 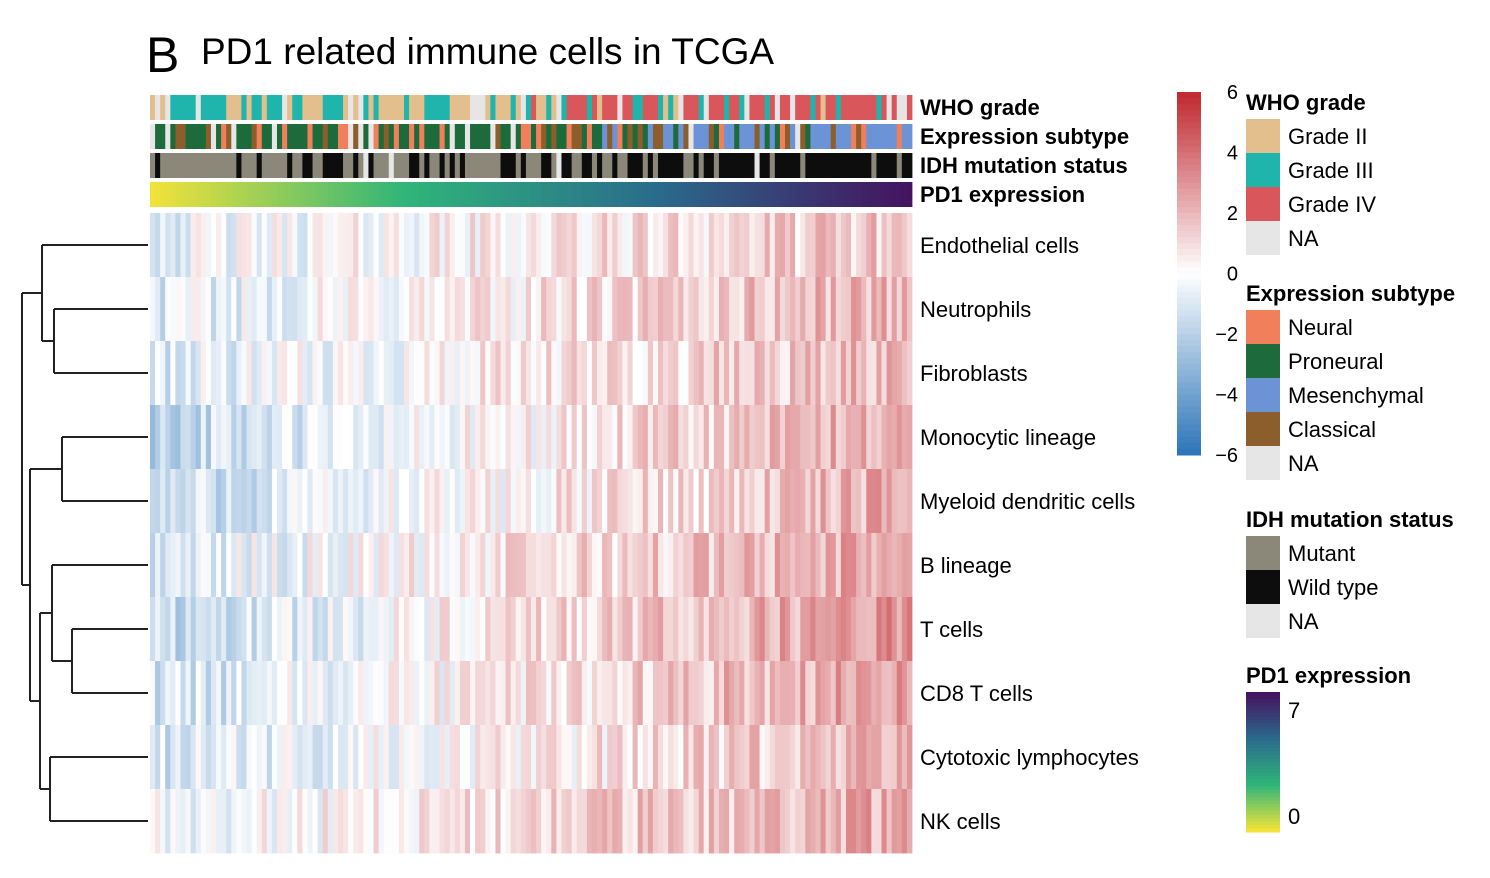 I want to click on row-label: NK cells, so click(x=960, y=821).